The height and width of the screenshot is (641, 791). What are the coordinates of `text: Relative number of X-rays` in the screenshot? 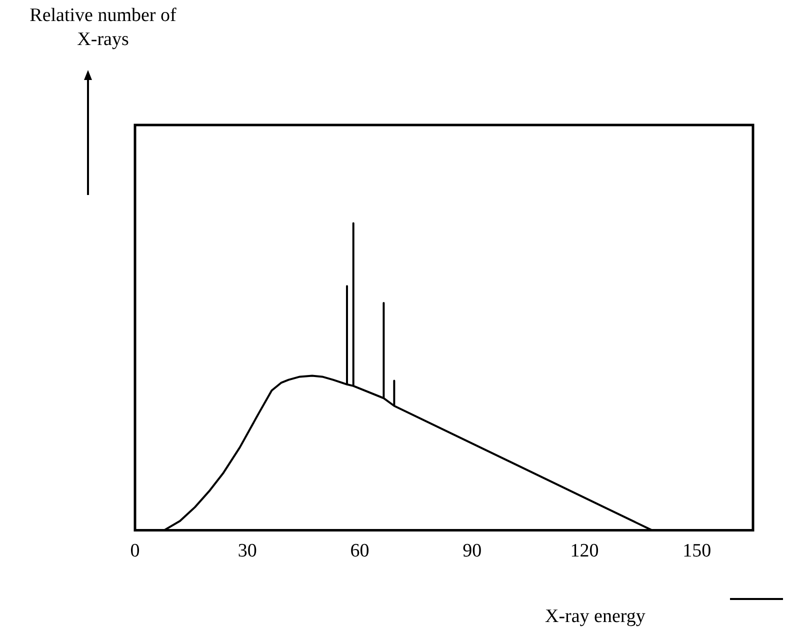 It's located at (103, 28).